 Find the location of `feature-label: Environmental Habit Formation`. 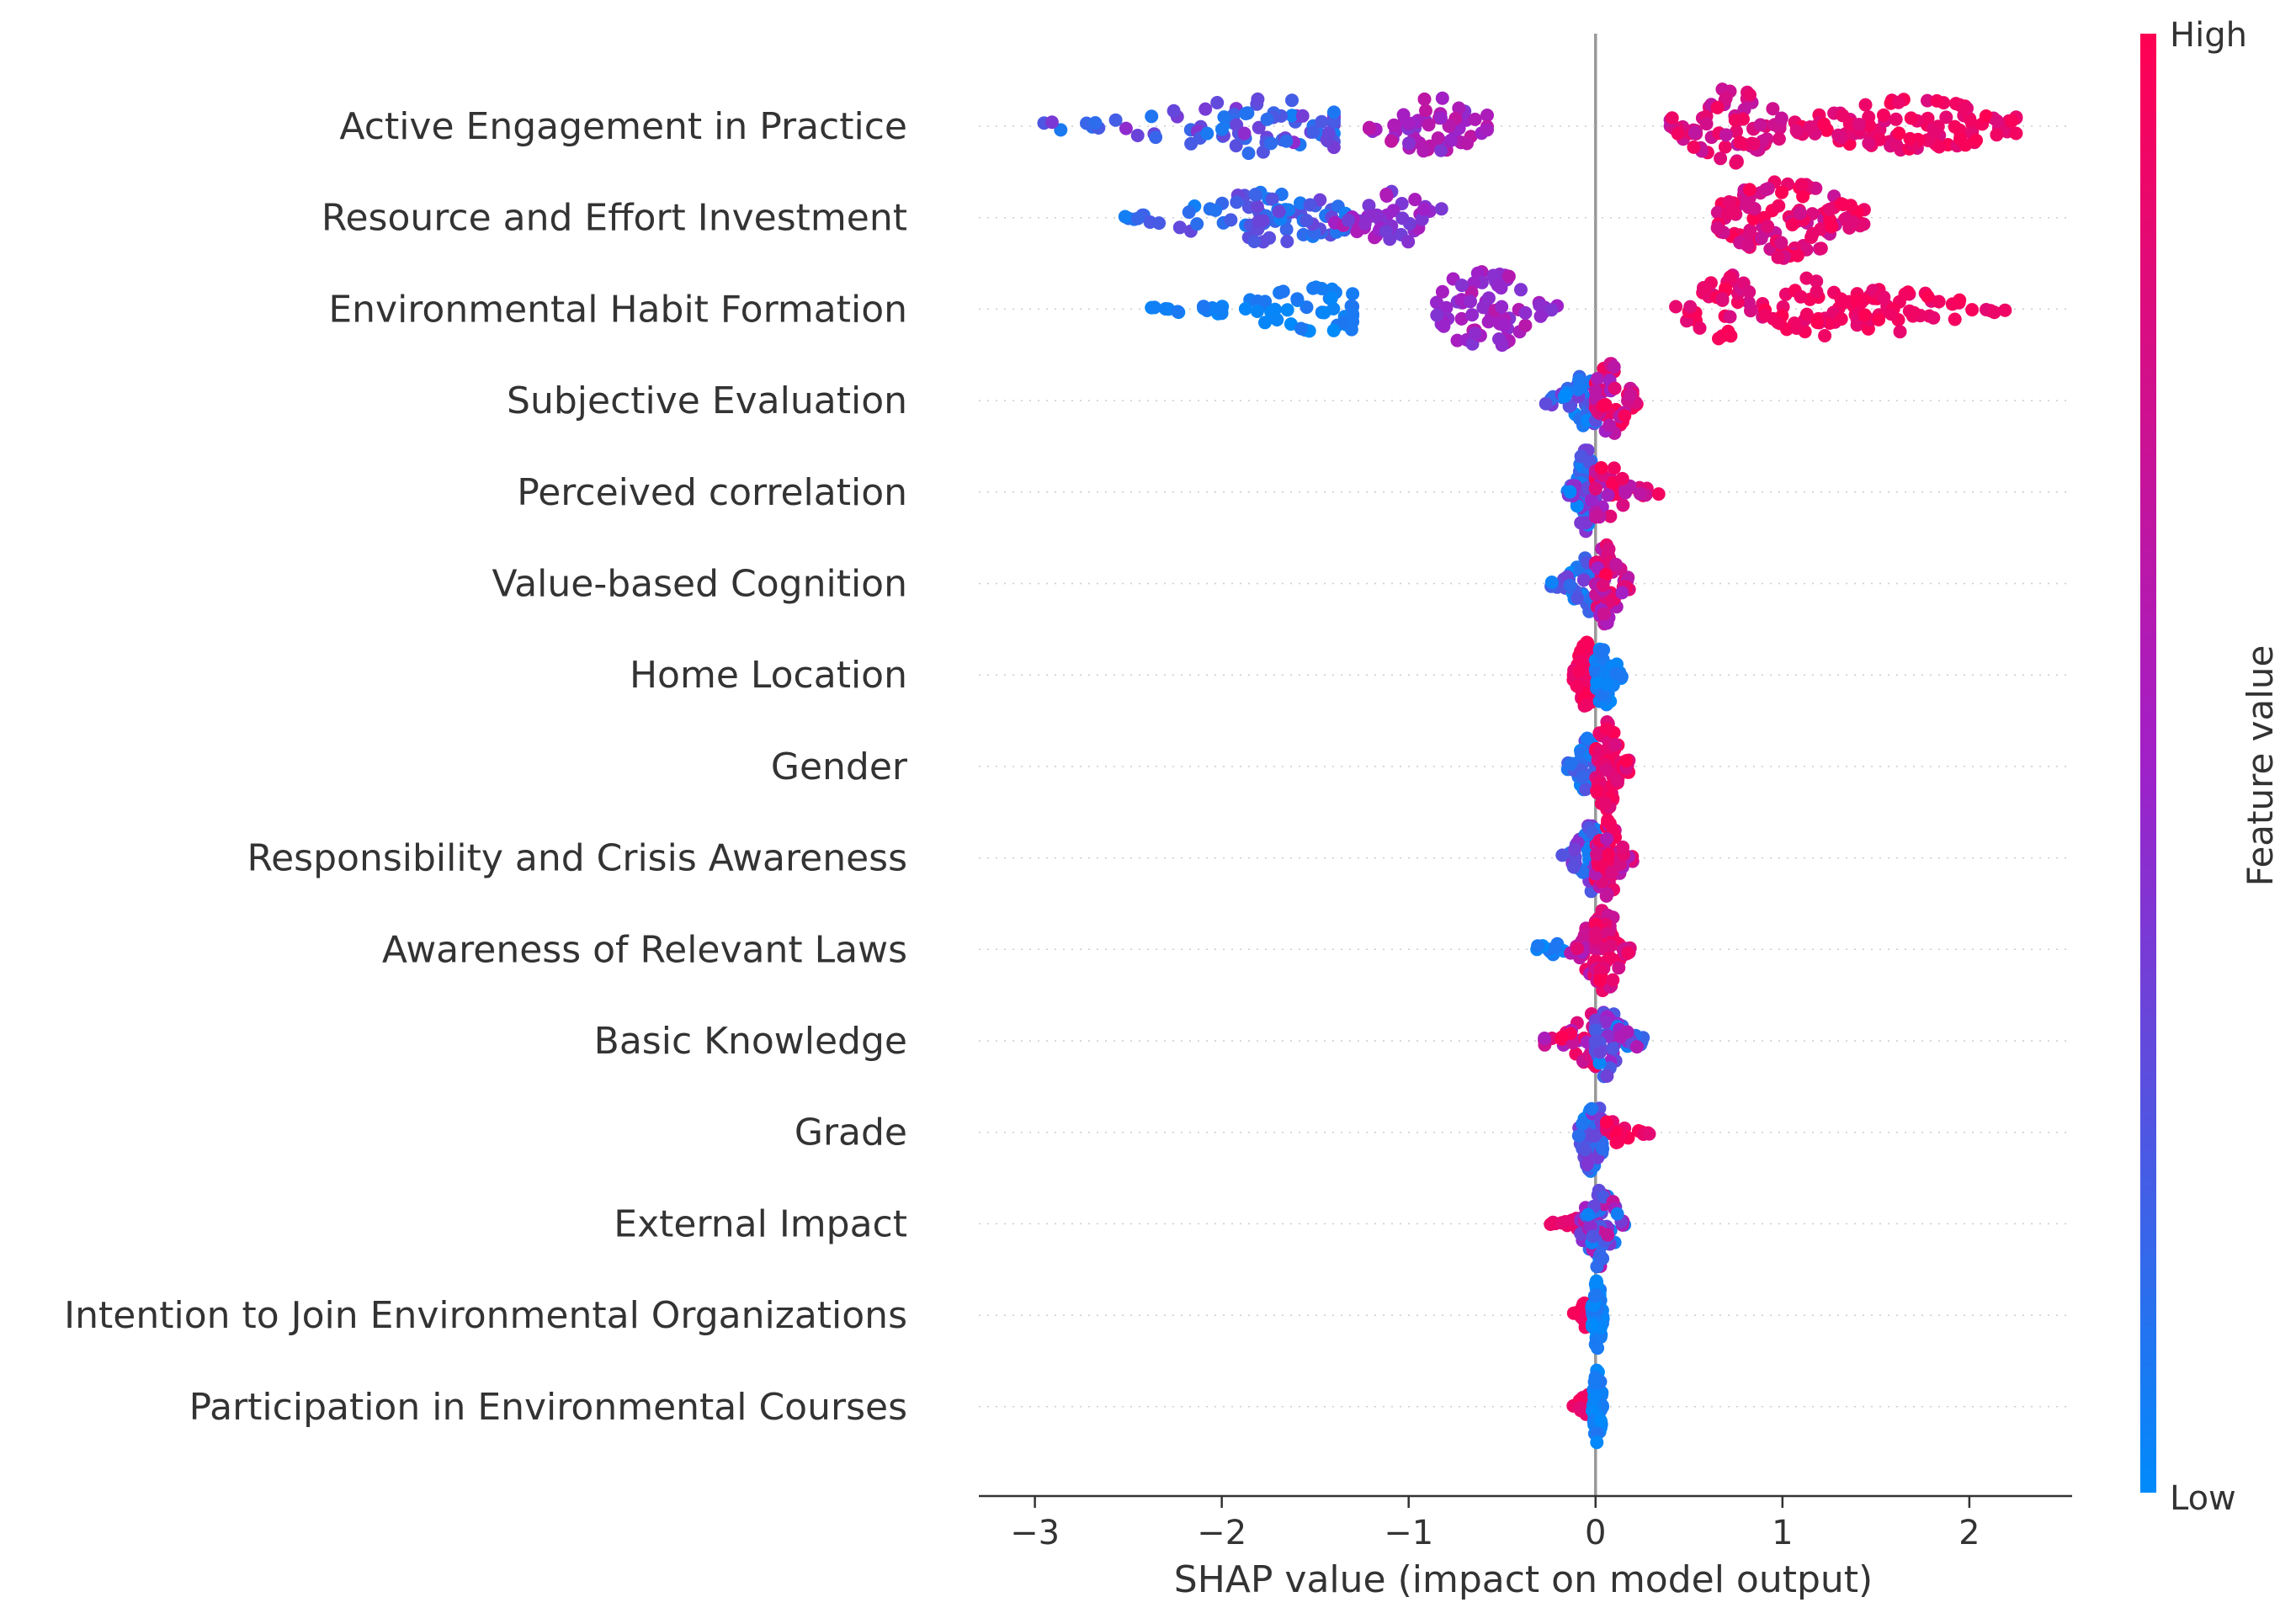

feature-label: Environmental Habit Formation is located at coordinates (617, 309).